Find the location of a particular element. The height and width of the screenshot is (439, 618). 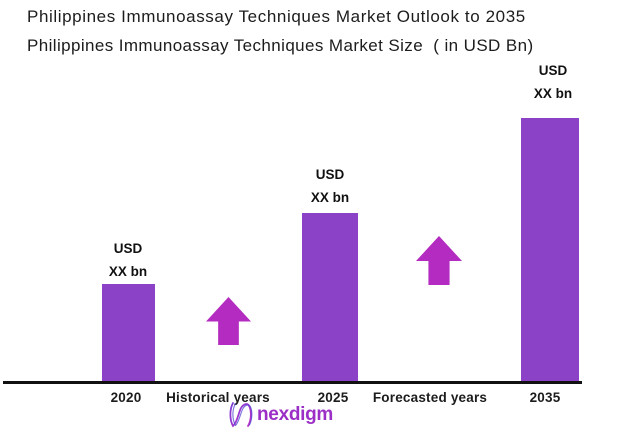

value-label-2025-line2: XX bn is located at coordinates (330, 197).